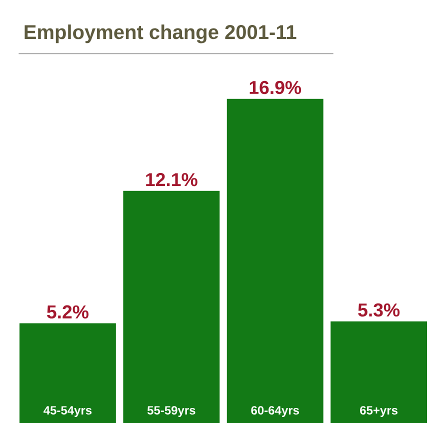  I want to click on x-tick-label: 45-54yrs, so click(68, 411).